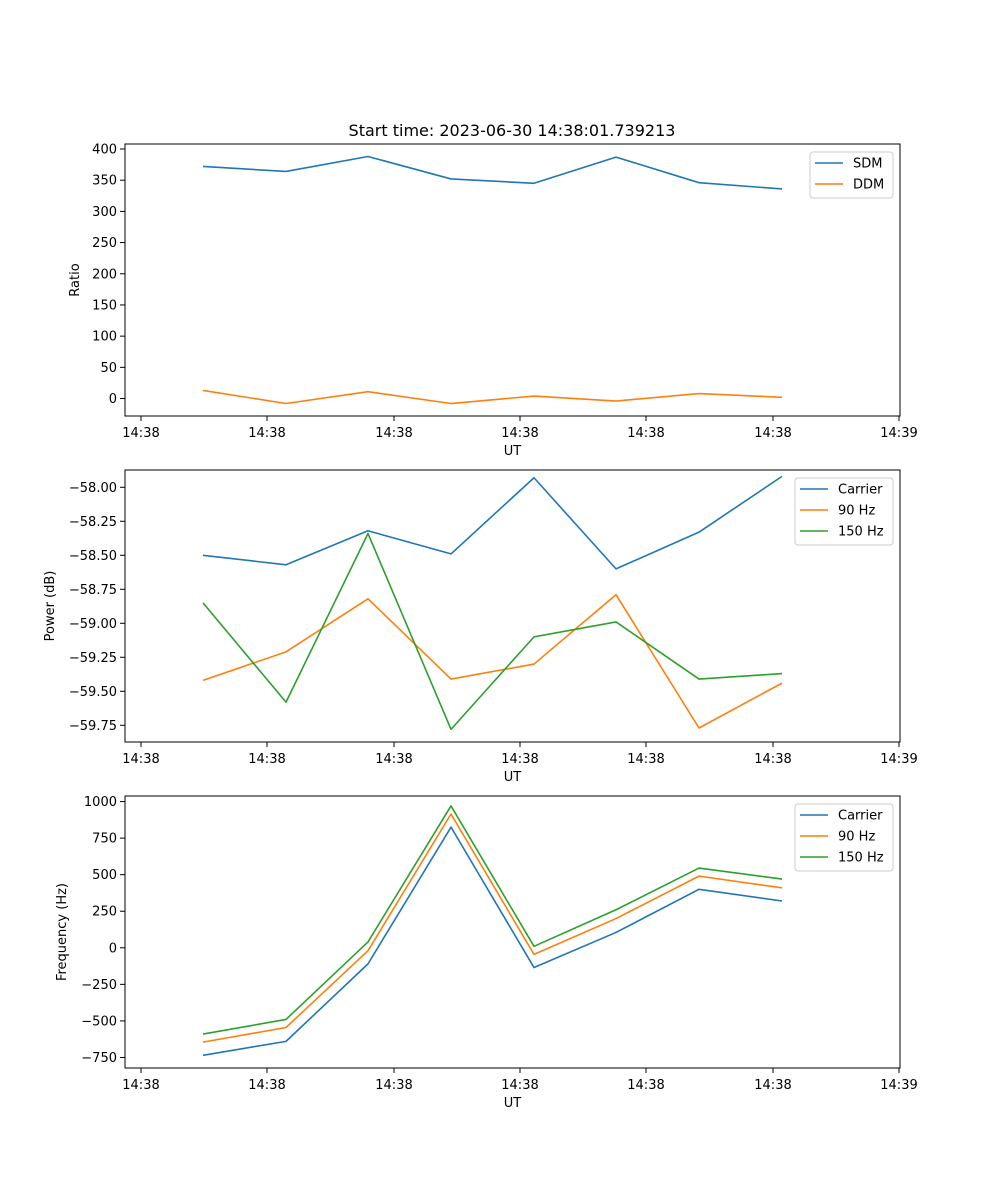 The width and height of the screenshot is (1000, 1200). What do you see at coordinates (492, 397) in the screenshot?
I see `series-line-ddm` at bounding box center [492, 397].